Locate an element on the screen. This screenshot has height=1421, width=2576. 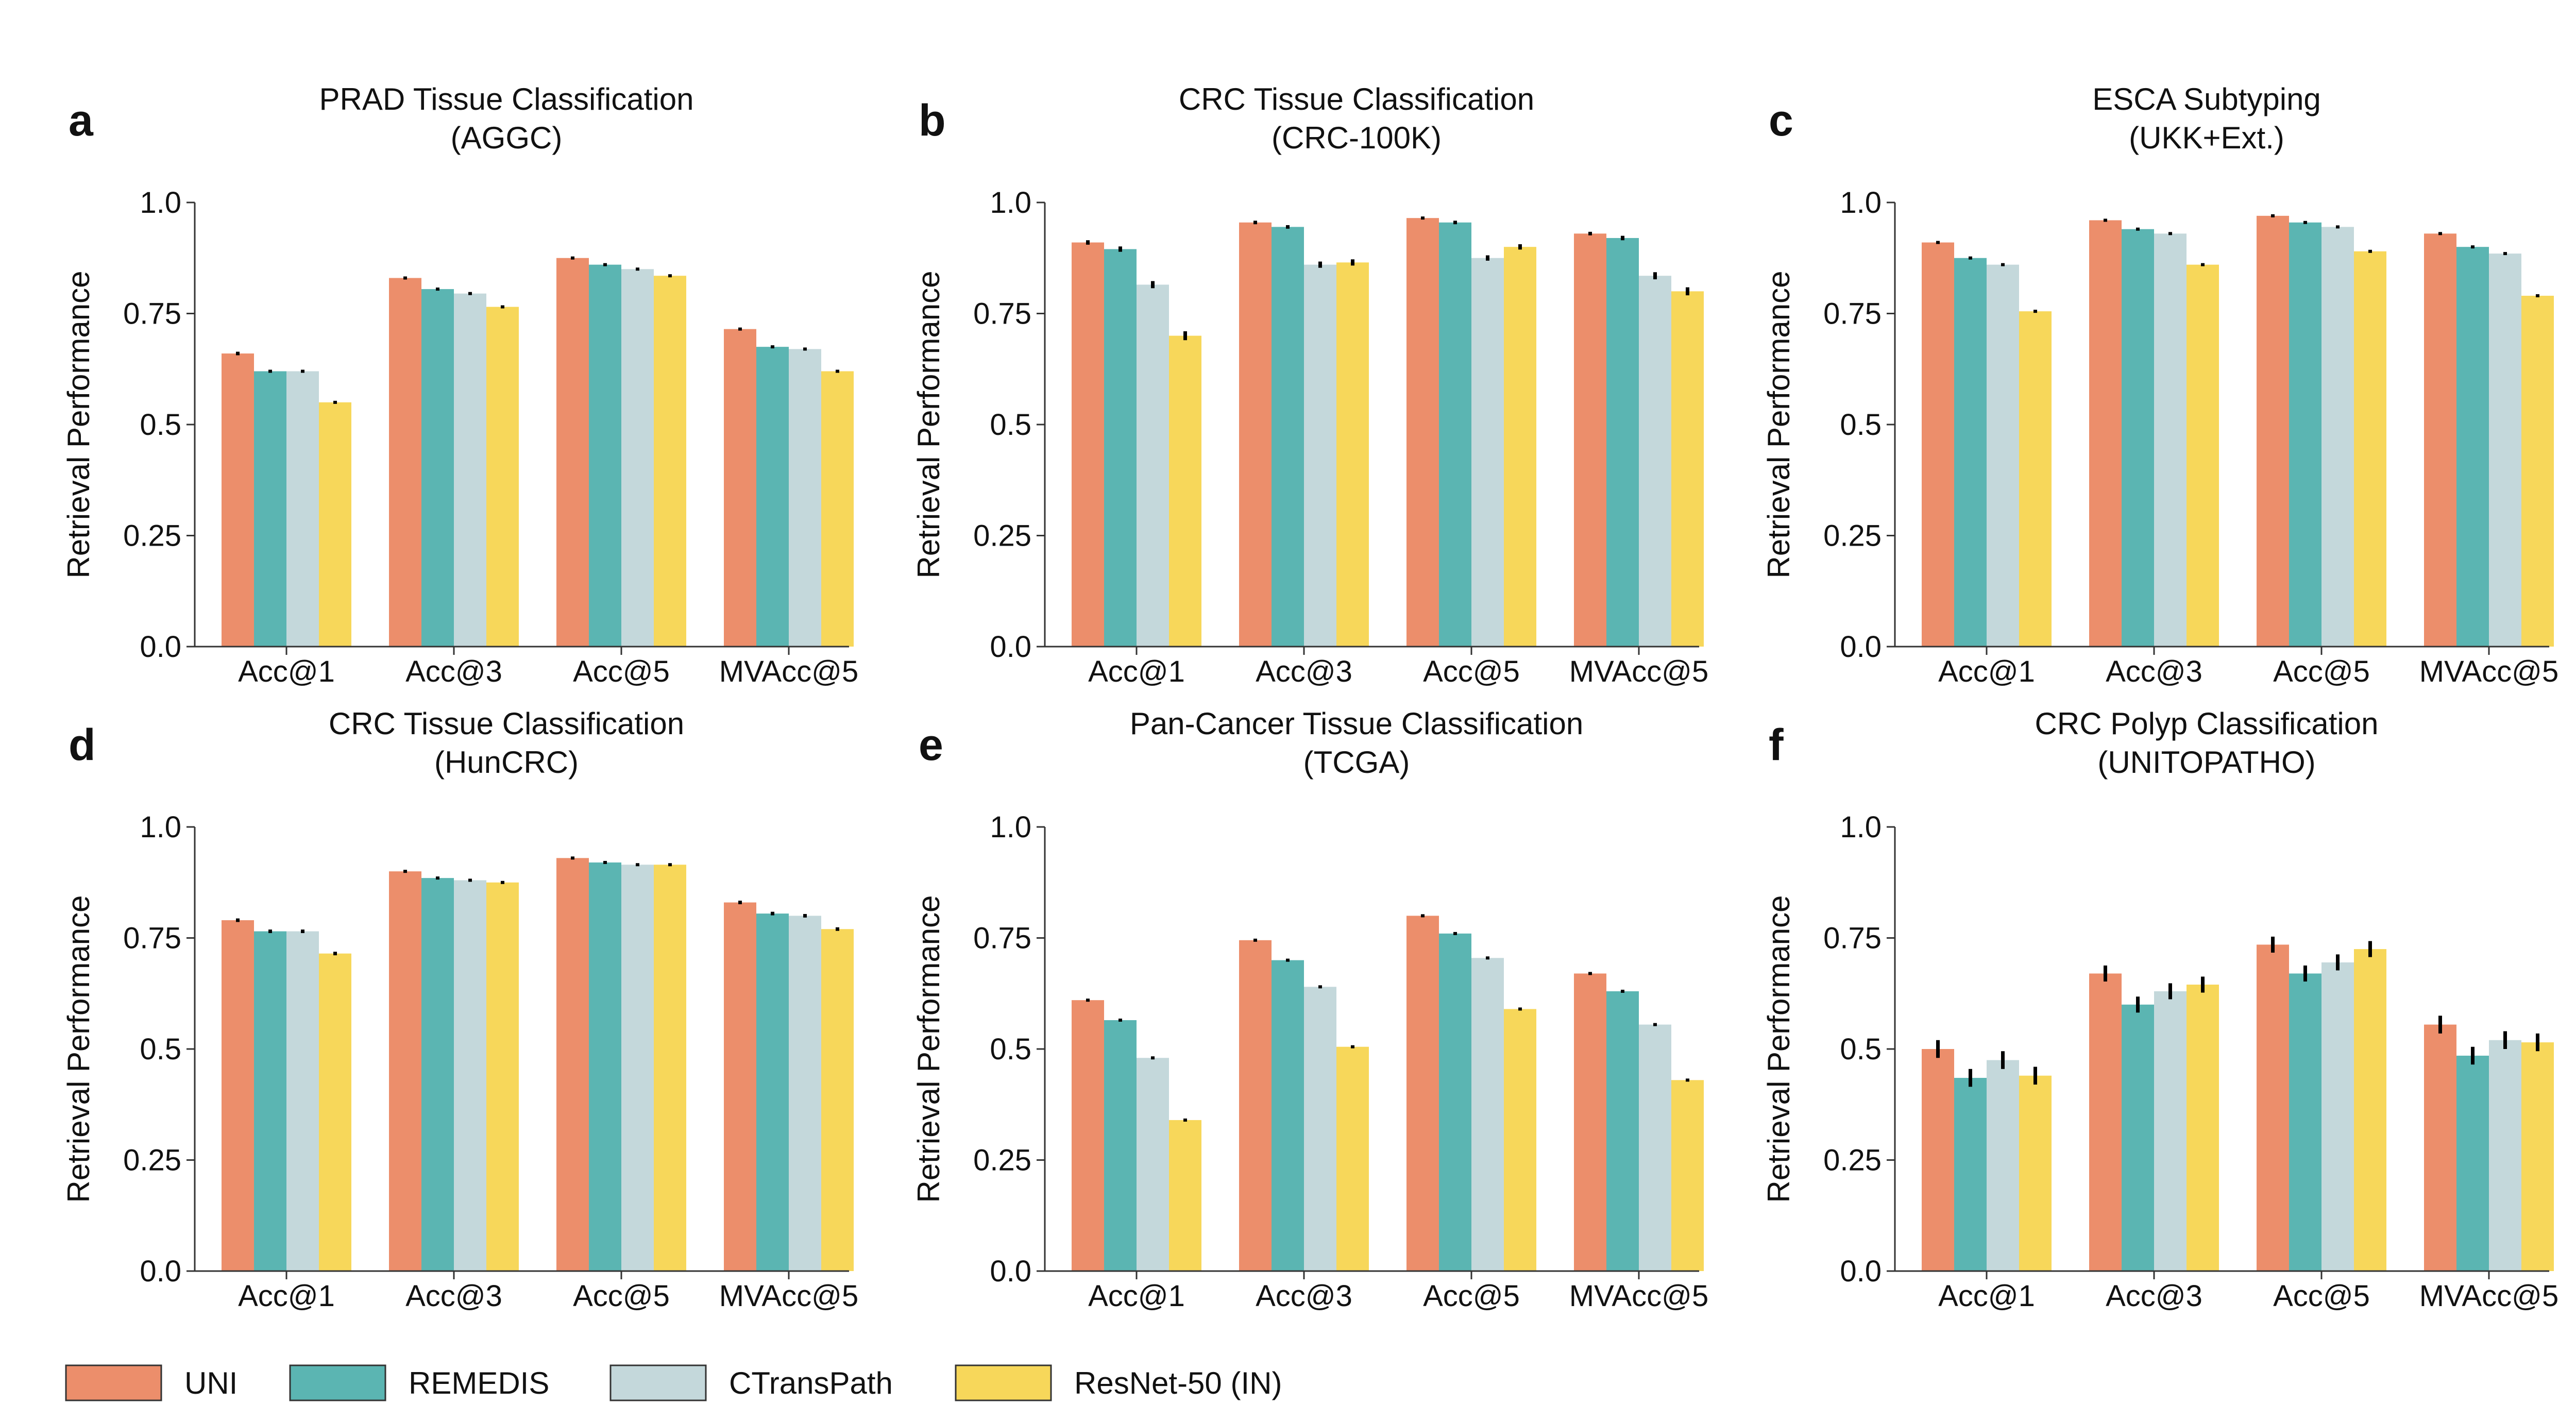
legend-label-uni: UNI is located at coordinates (211, 1383).